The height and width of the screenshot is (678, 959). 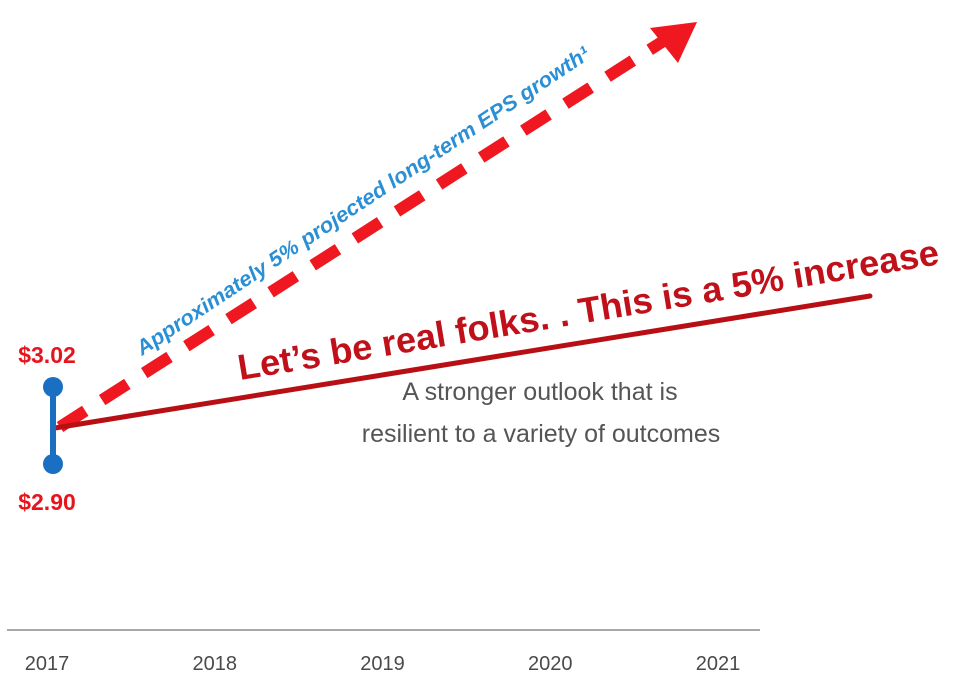 I want to click on value-label-high: $3.02, so click(x=47, y=355).